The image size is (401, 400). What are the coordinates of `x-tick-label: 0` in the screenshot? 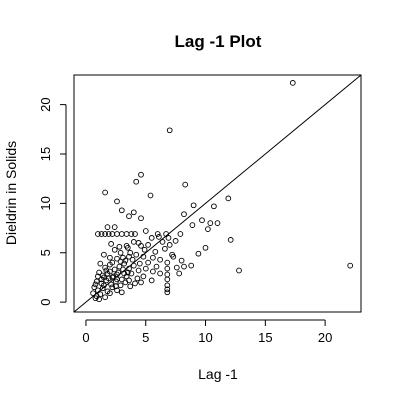 It's located at (85, 337).